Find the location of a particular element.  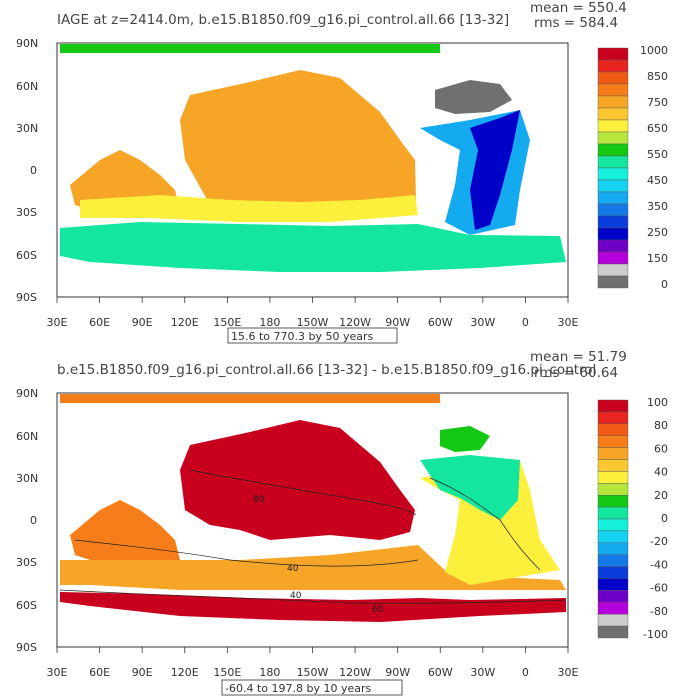

colorbar-label: 40 is located at coordinates (661, 472).